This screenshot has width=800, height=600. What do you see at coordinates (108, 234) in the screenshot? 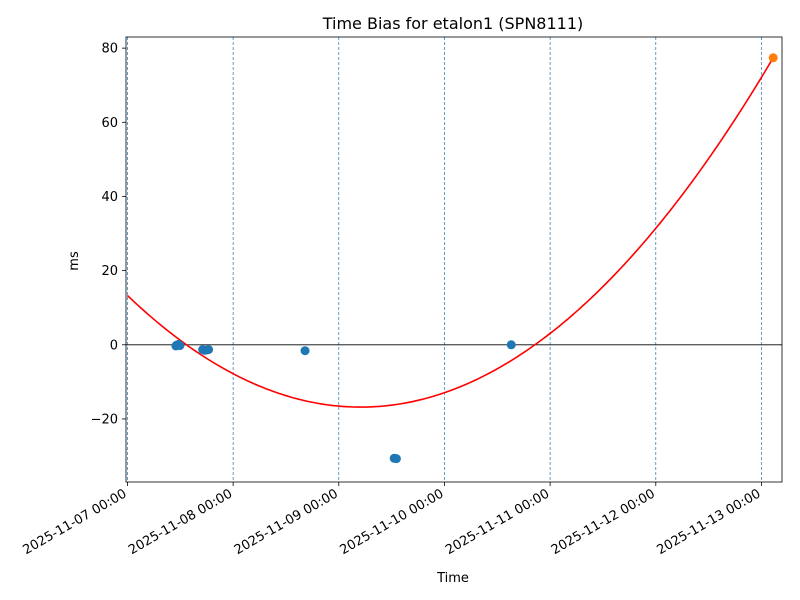
I see `y-axis-ticks: −20 0 20 40 60 80` at bounding box center [108, 234].